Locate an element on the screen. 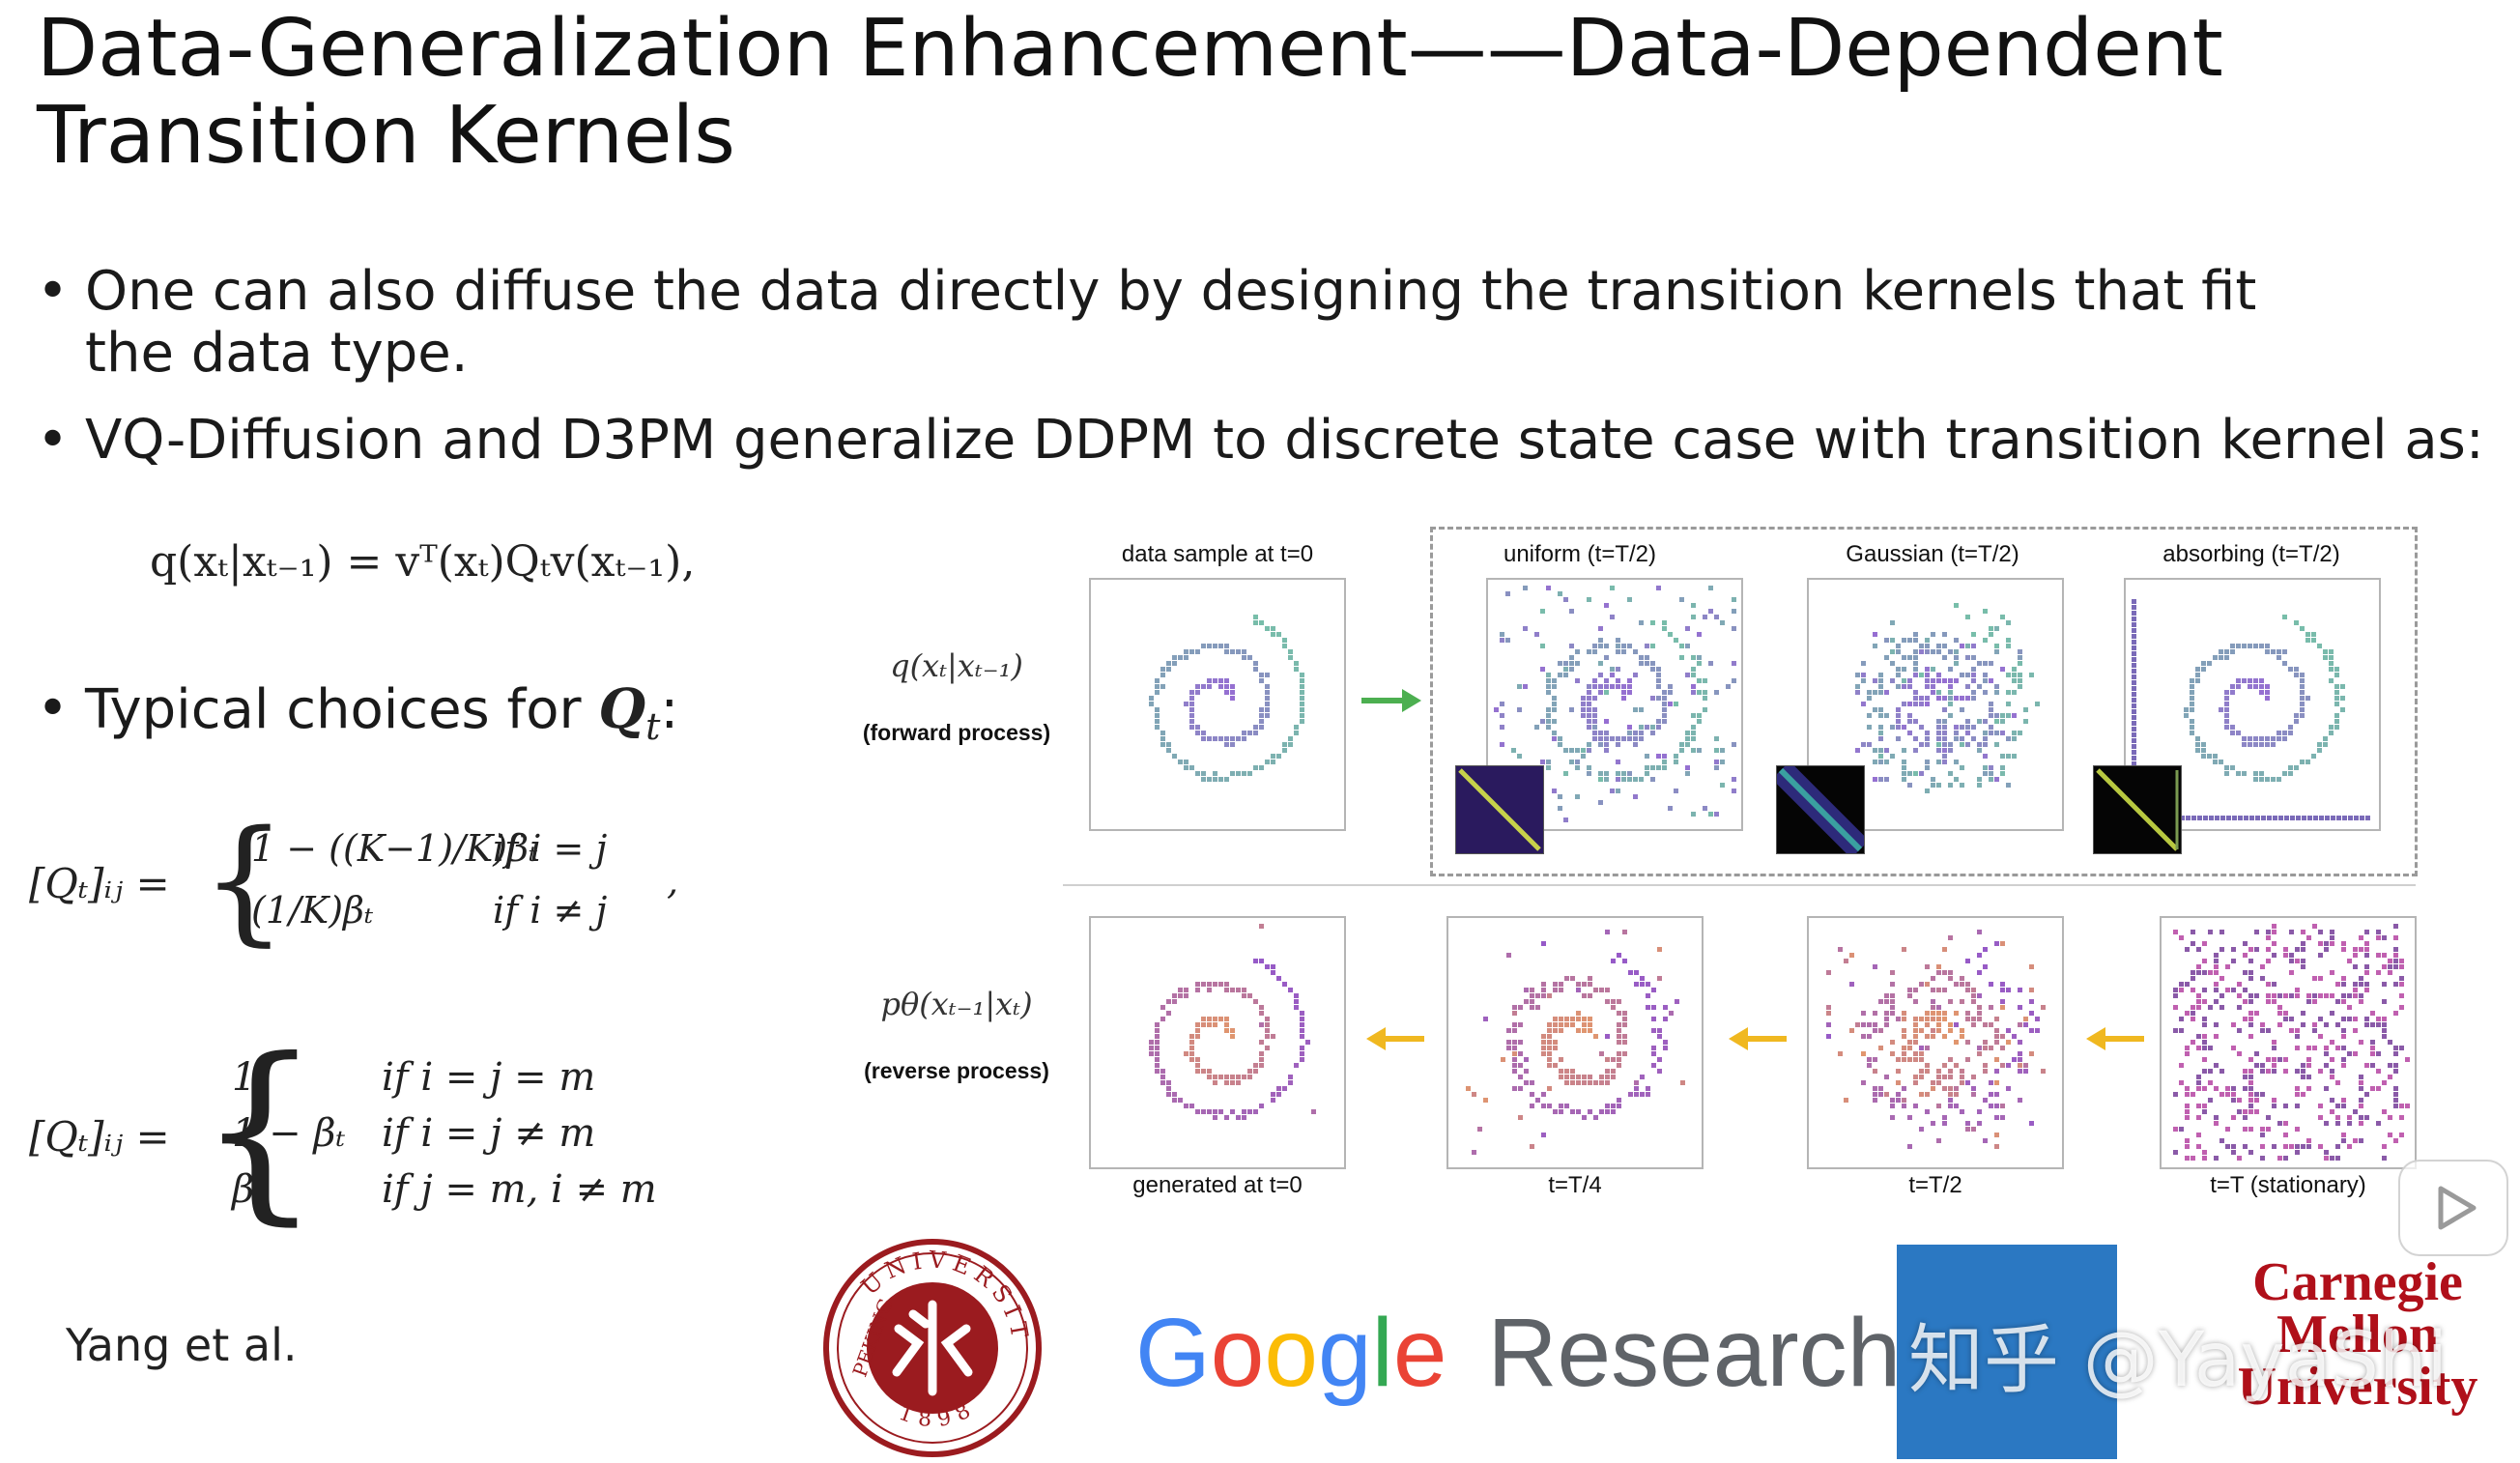 The width and height of the screenshot is (2520, 1463). noisy-scatter is located at coordinates (2291, 1042).